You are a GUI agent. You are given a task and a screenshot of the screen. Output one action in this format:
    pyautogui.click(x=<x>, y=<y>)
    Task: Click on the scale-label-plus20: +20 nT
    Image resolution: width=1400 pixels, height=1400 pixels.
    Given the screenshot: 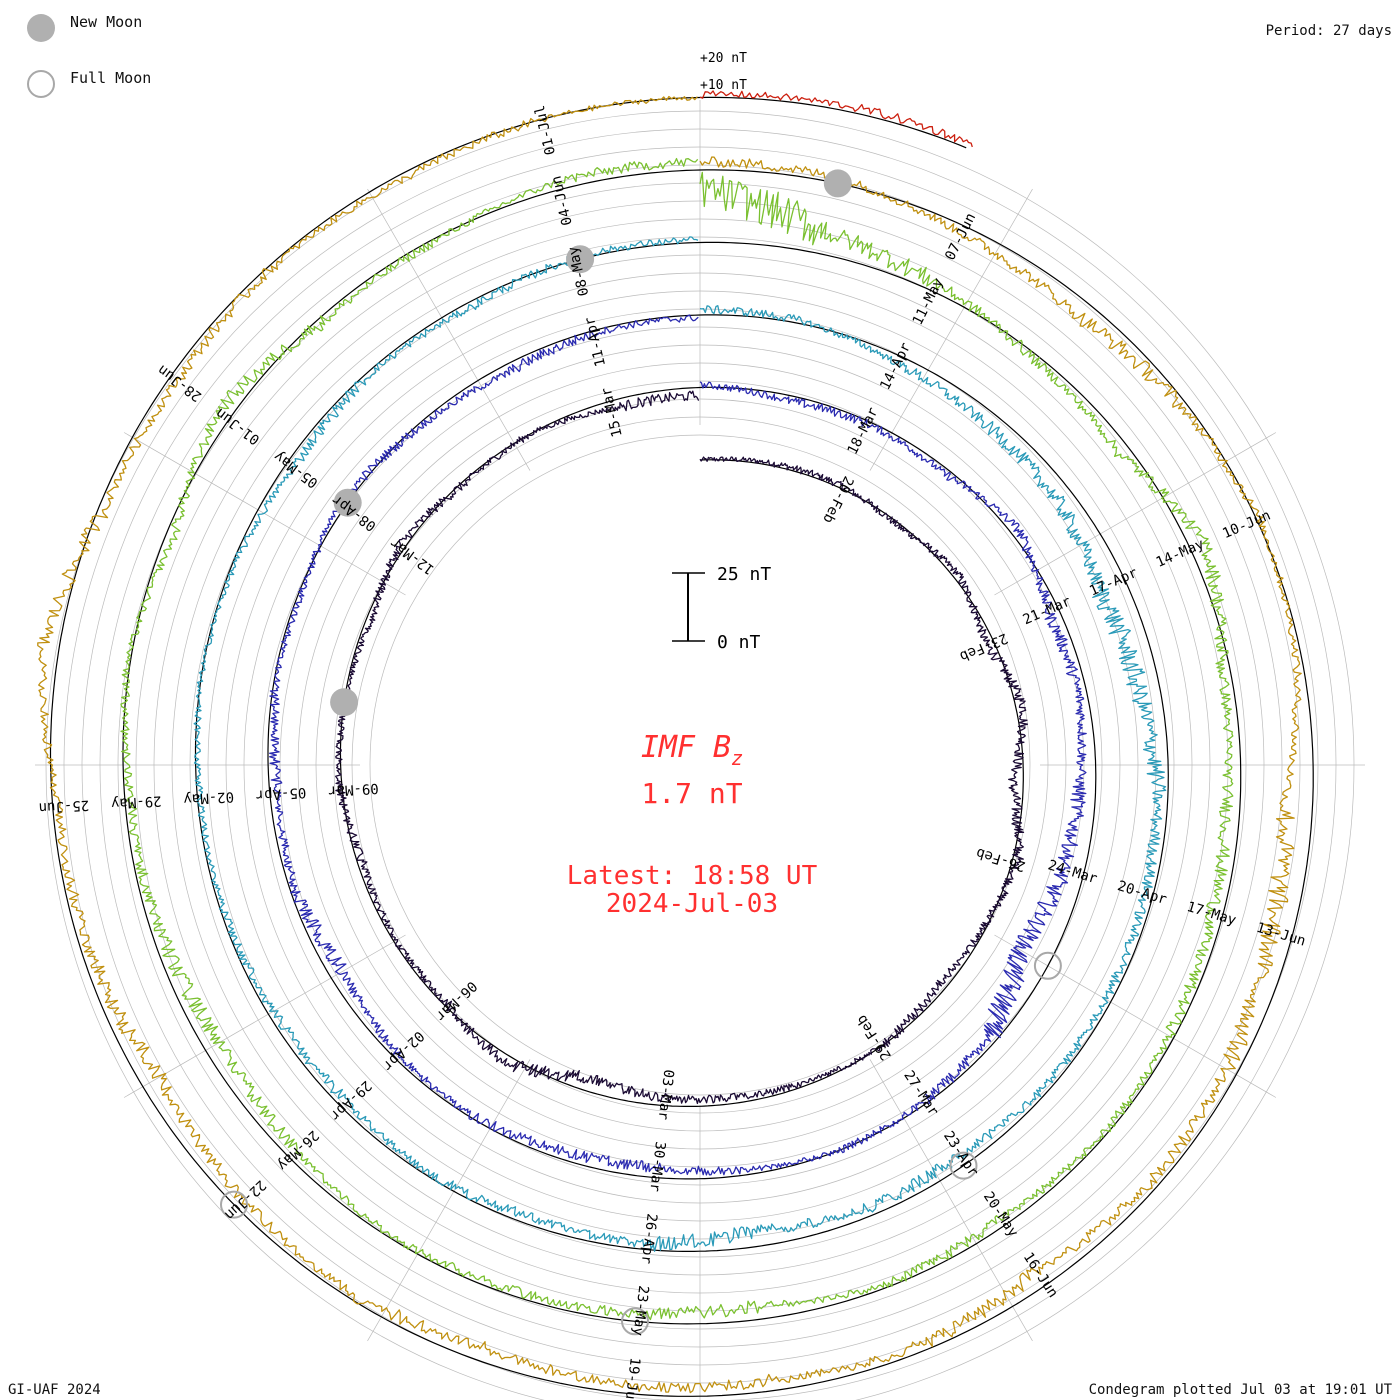 What is the action you would take?
    pyautogui.click(x=723, y=58)
    